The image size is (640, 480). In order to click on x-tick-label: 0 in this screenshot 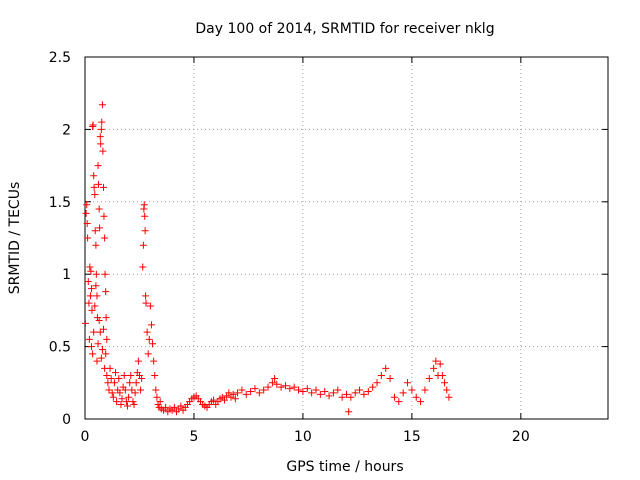, I will do `click(85, 437)`.